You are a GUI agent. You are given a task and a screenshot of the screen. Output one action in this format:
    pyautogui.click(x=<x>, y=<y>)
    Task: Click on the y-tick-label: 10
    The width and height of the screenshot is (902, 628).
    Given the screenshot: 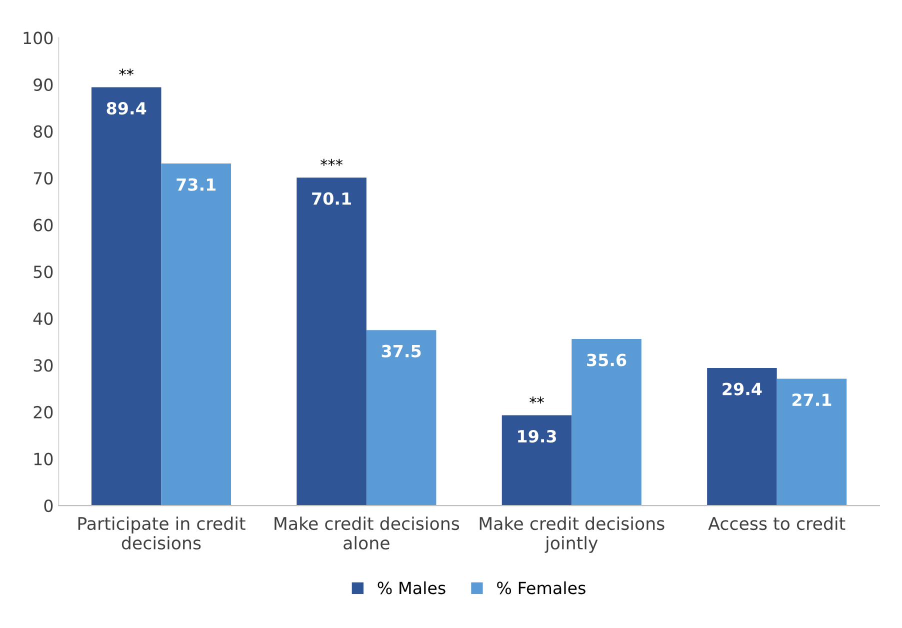 What is the action you would take?
    pyautogui.click(x=43, y=459)
    